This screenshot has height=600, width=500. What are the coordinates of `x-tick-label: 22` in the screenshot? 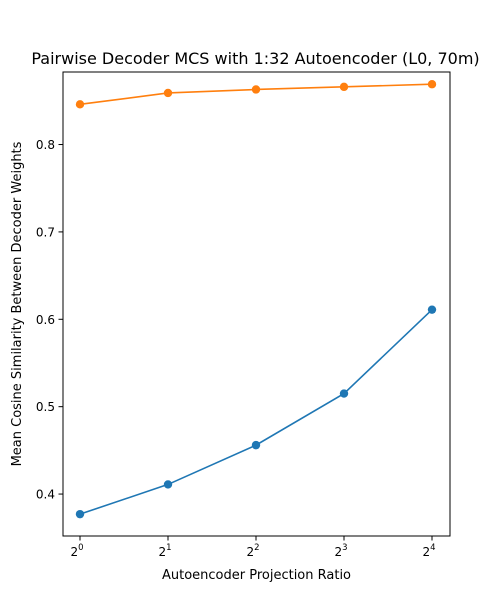 It's located at (252, 551).